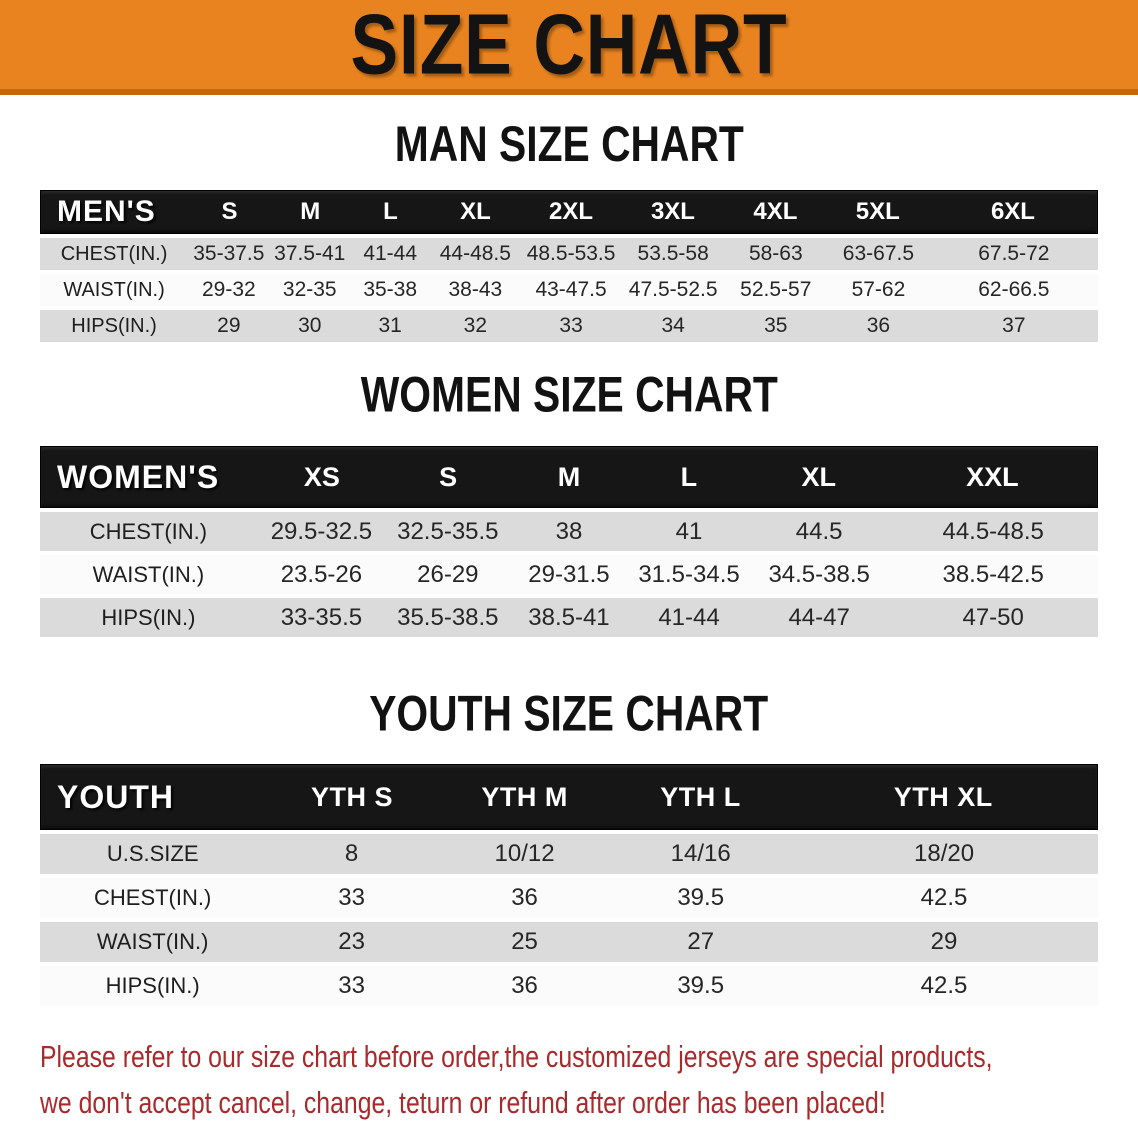 The image size is (1138, 1132). What do you see at coordinates (1012, 211) in the screenshot?
I see `size-column-header: 6XL` at bounding box center [1012, 211].